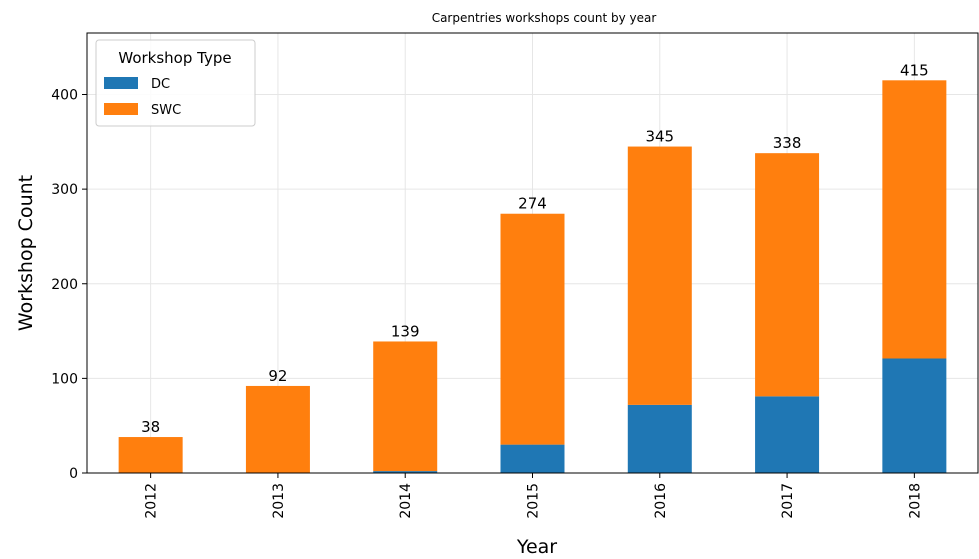 Image resolution: width=979 pixels, height=559 pixels. Describe the element at coordinates (534, 501) in the screenshot. I see `x-tick-label: 2015` at that location.